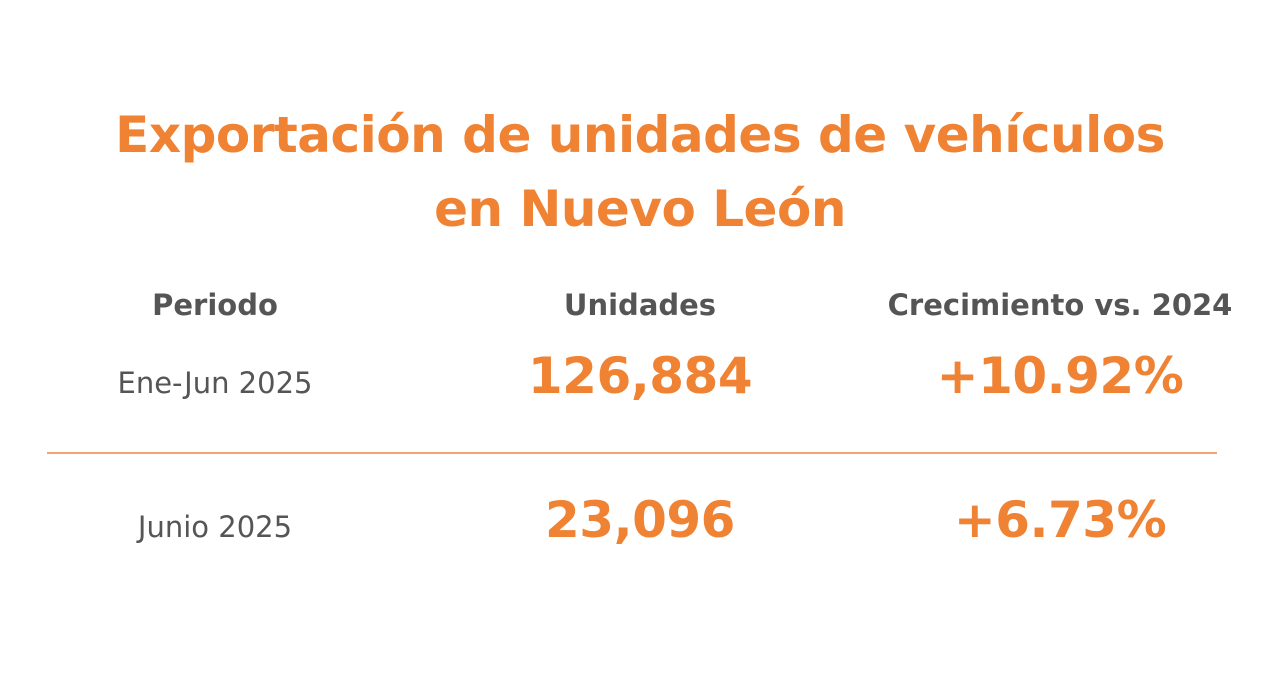 The width and height of the screenshot is (1280, 680). Describe the element at coordinates (640, 376) in the screenshot. I see `row-1-unidades: 126,884` at that location.